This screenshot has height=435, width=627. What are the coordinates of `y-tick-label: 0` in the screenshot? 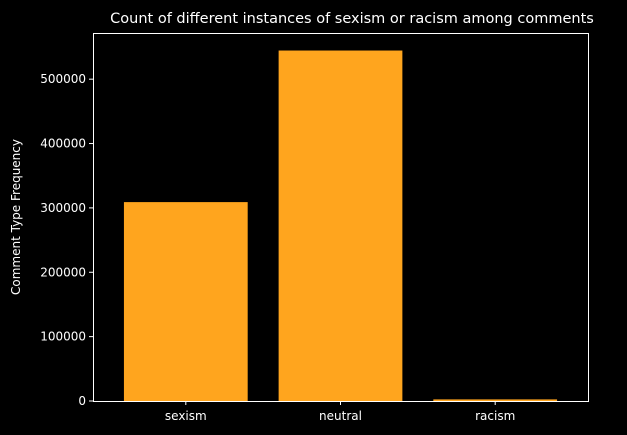 It's located at (82, 401).